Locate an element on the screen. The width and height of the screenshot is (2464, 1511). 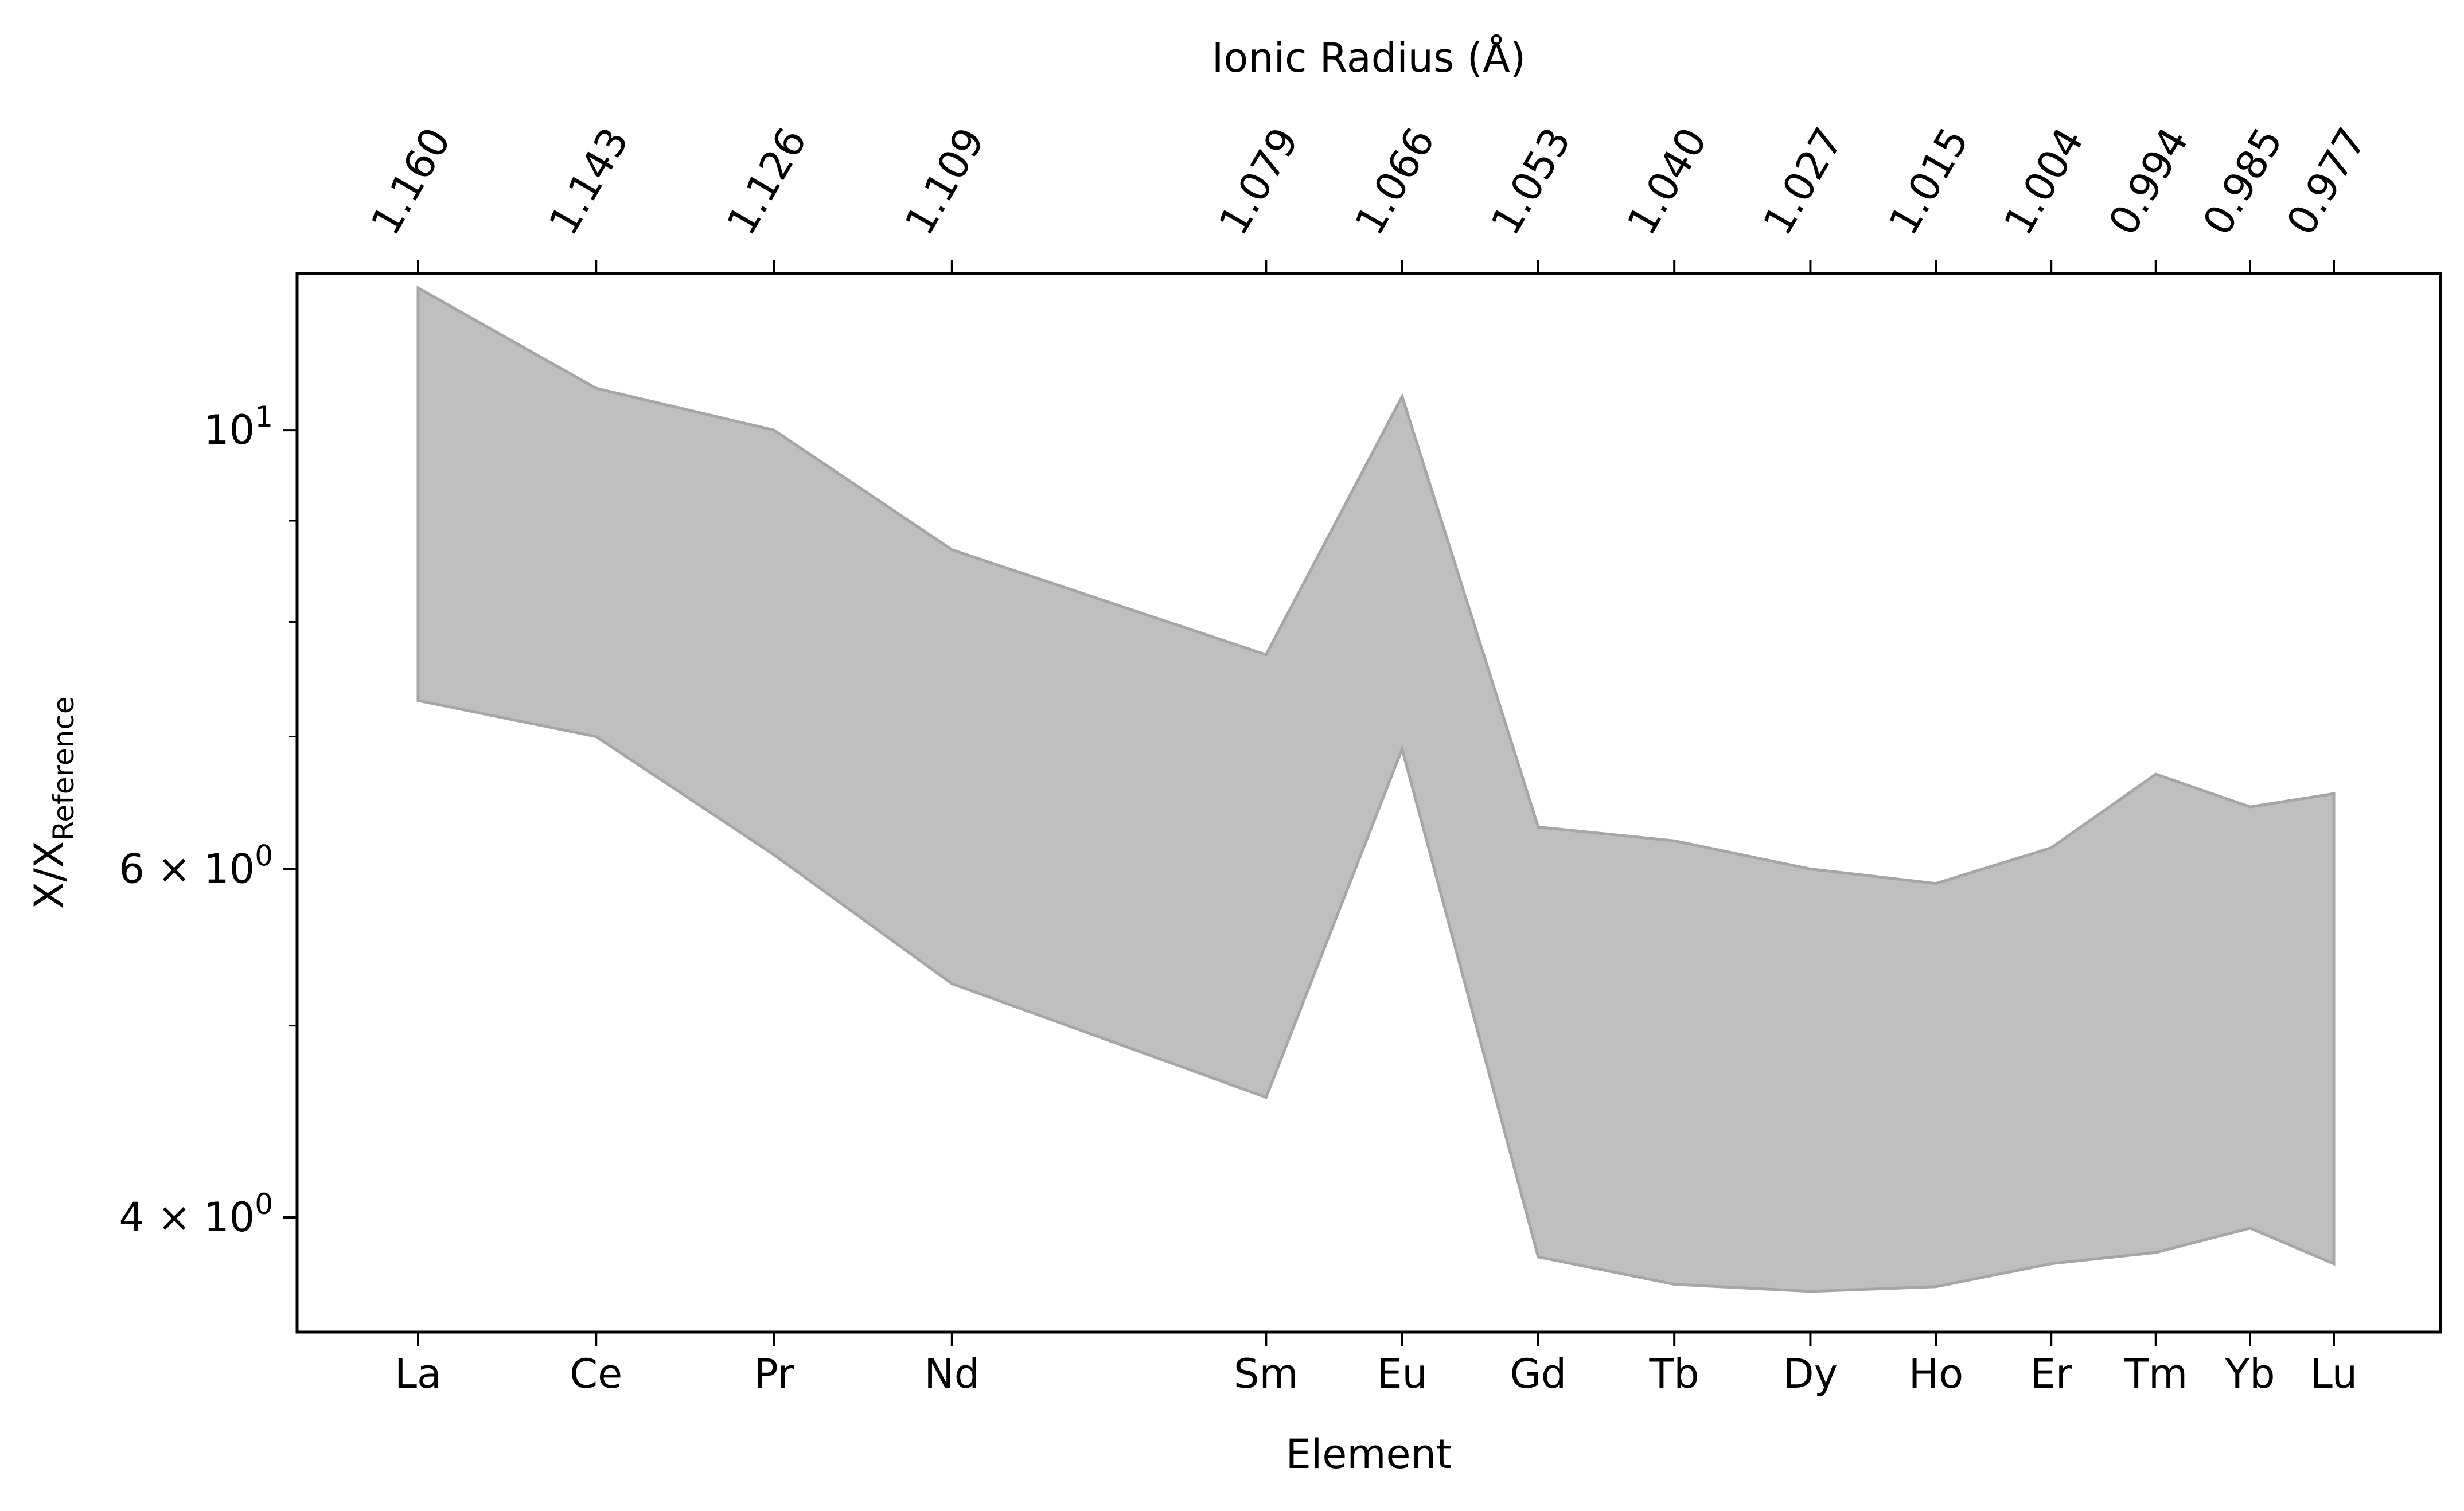
y-axis-label-main: X/X is located at coordinates (49, 875).